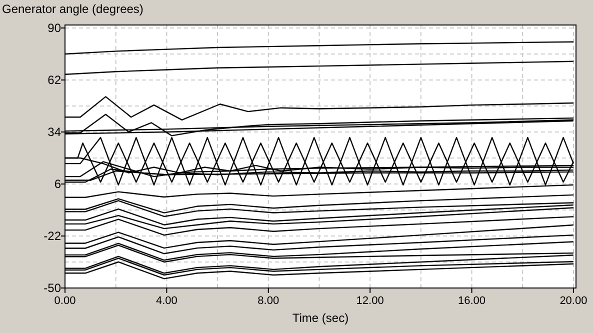  Describe the element at coordinates (73, 9) in the screenshot. I see `y-axis-title: Generator angle (degrees)` at that location.